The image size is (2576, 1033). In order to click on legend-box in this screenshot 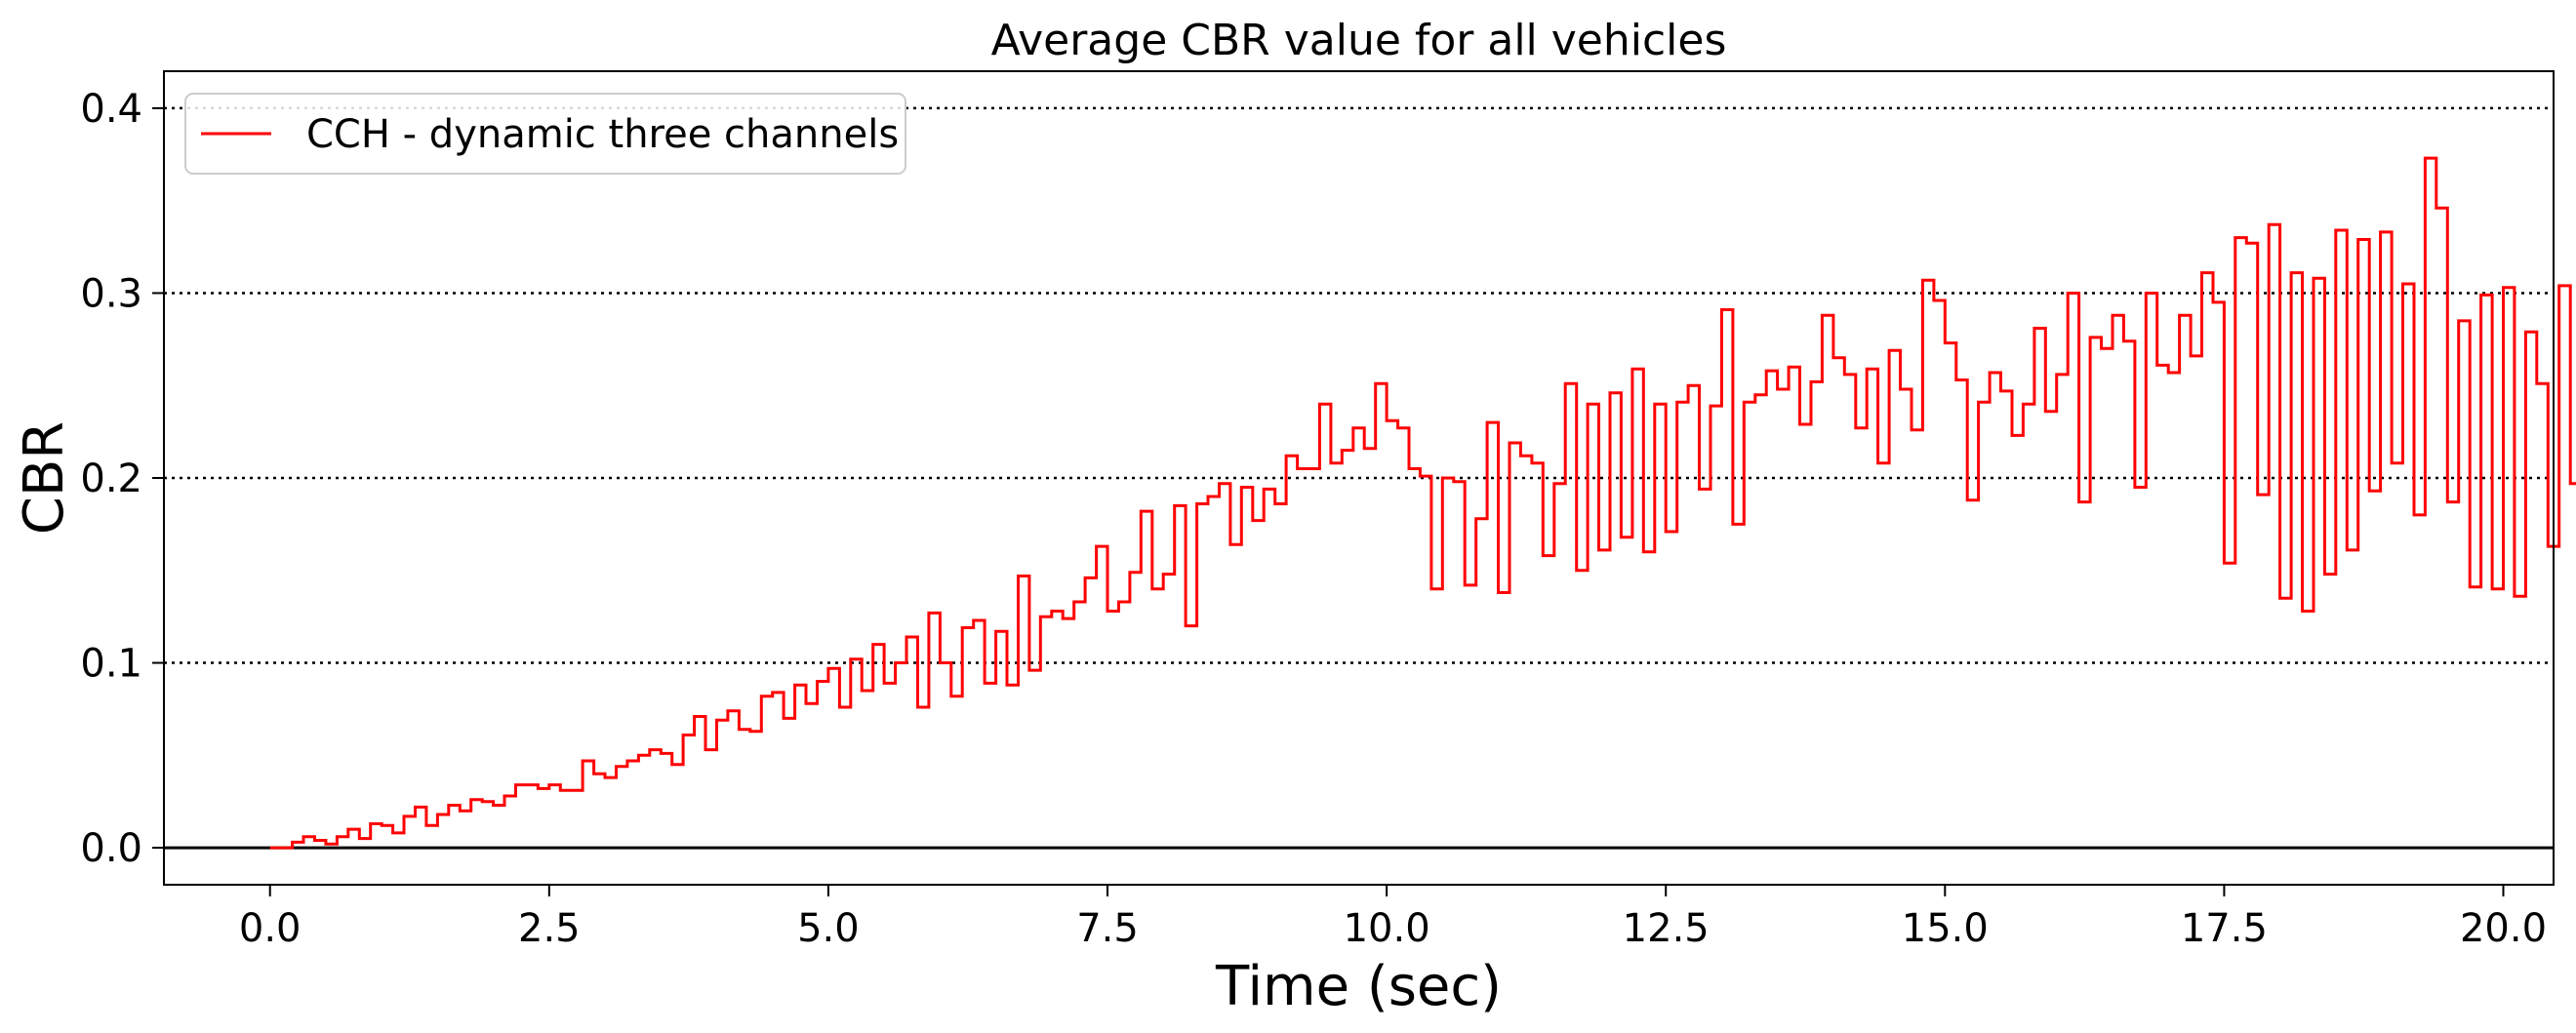, I will do `click(545, 134)`.